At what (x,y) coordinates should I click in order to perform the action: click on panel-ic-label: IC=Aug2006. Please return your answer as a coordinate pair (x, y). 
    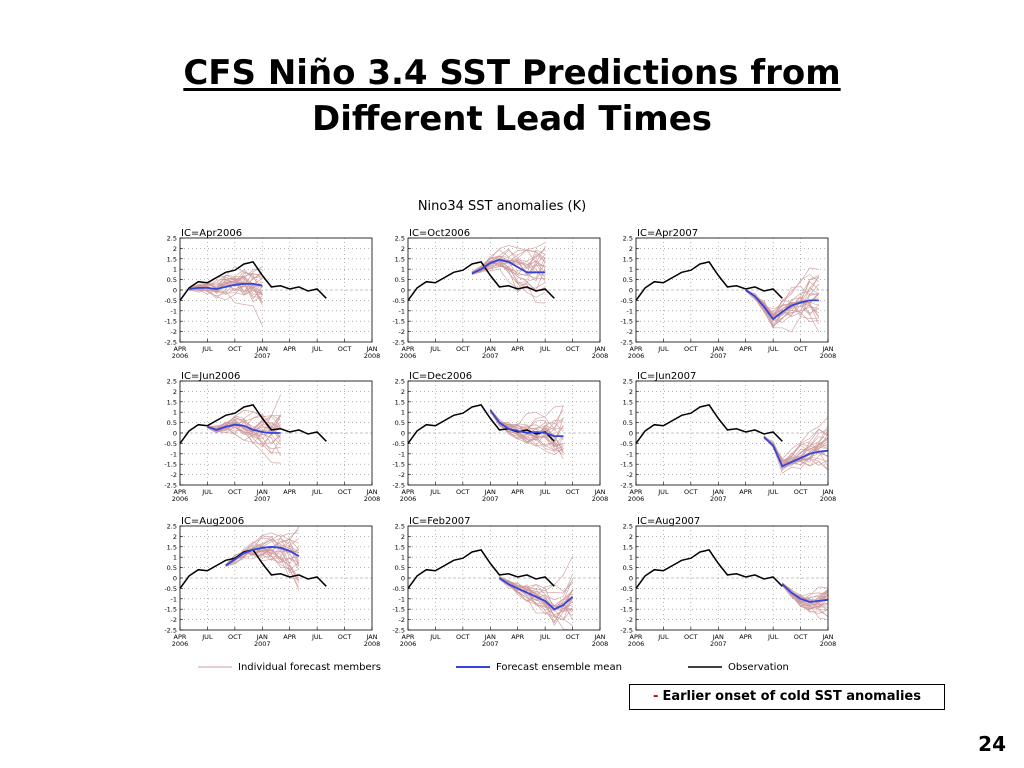
    Looking at the image, I should click on (212, 521).